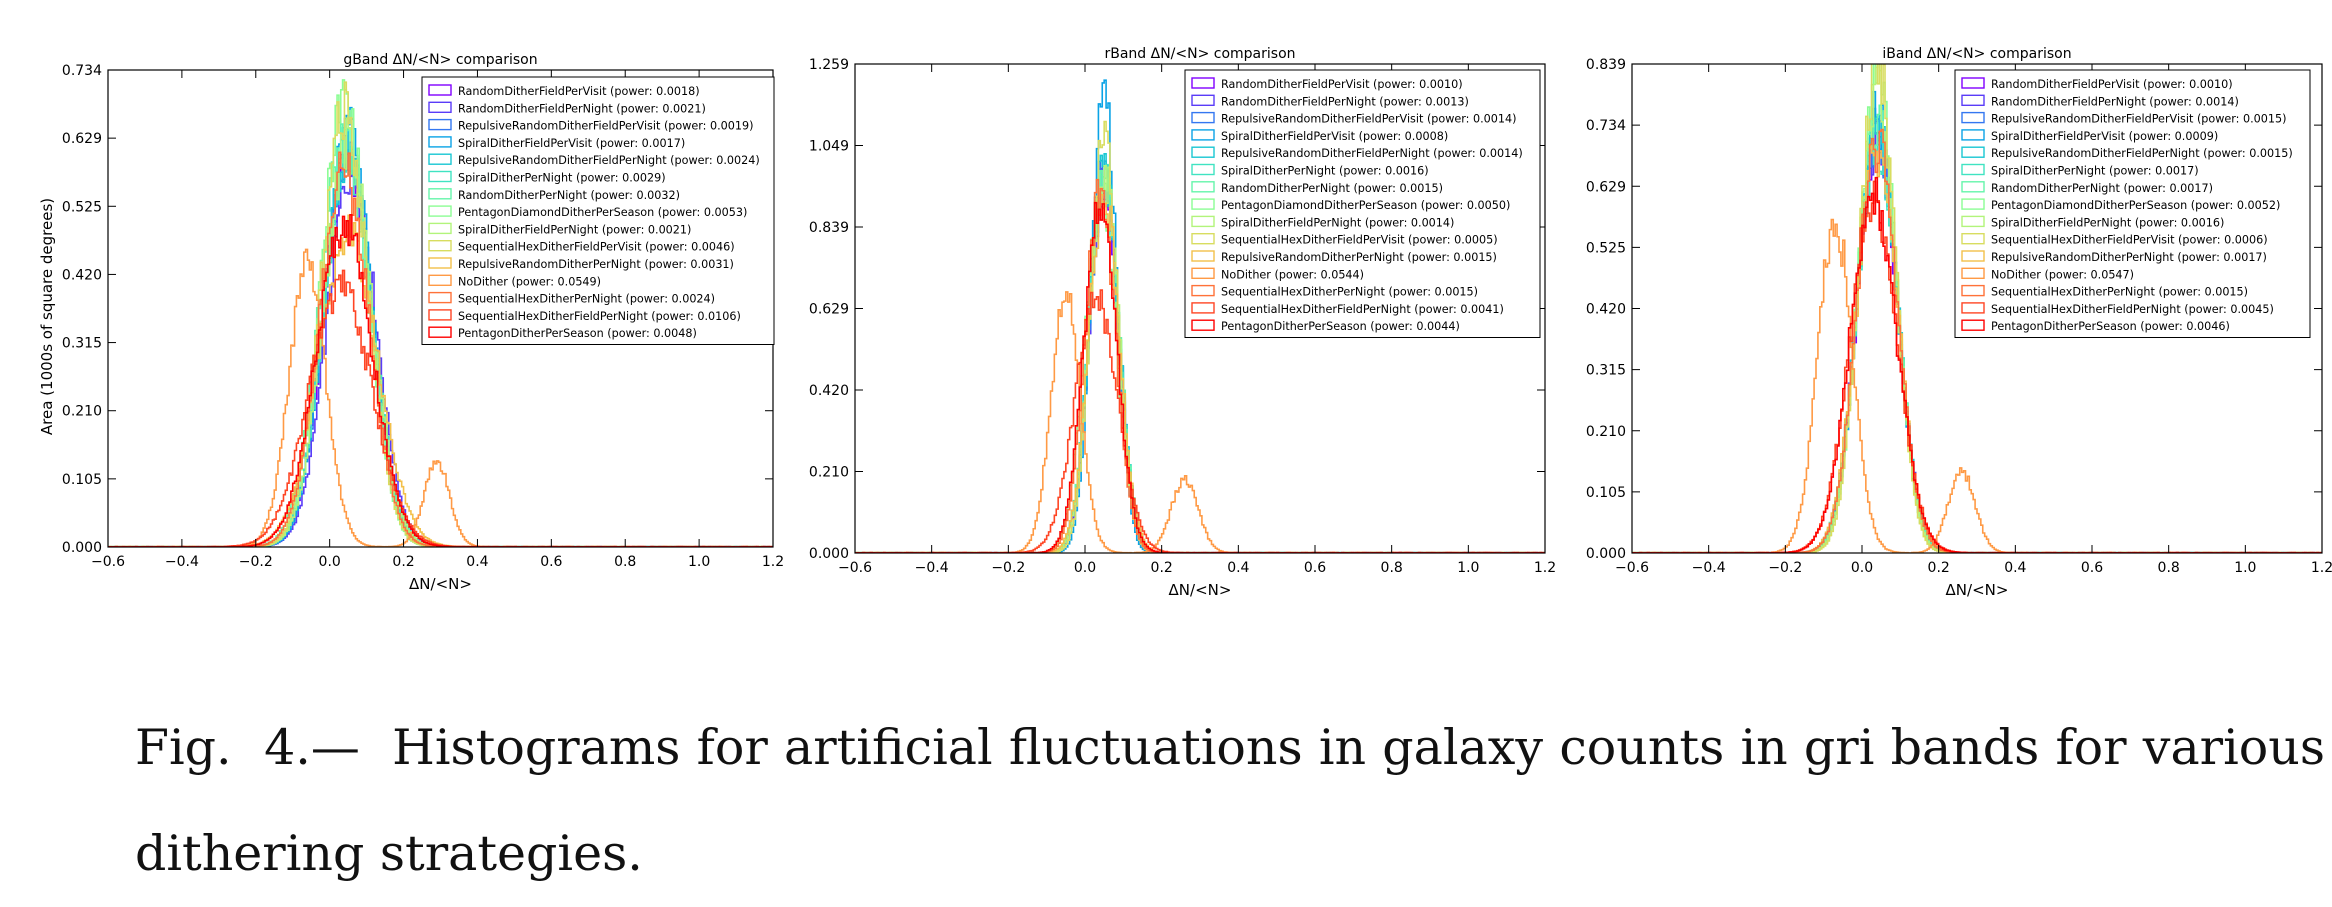 The image size is (2332, 907). I want to click on chart-title: iBand ΔN/<N> comparison, so click(1976, 54).